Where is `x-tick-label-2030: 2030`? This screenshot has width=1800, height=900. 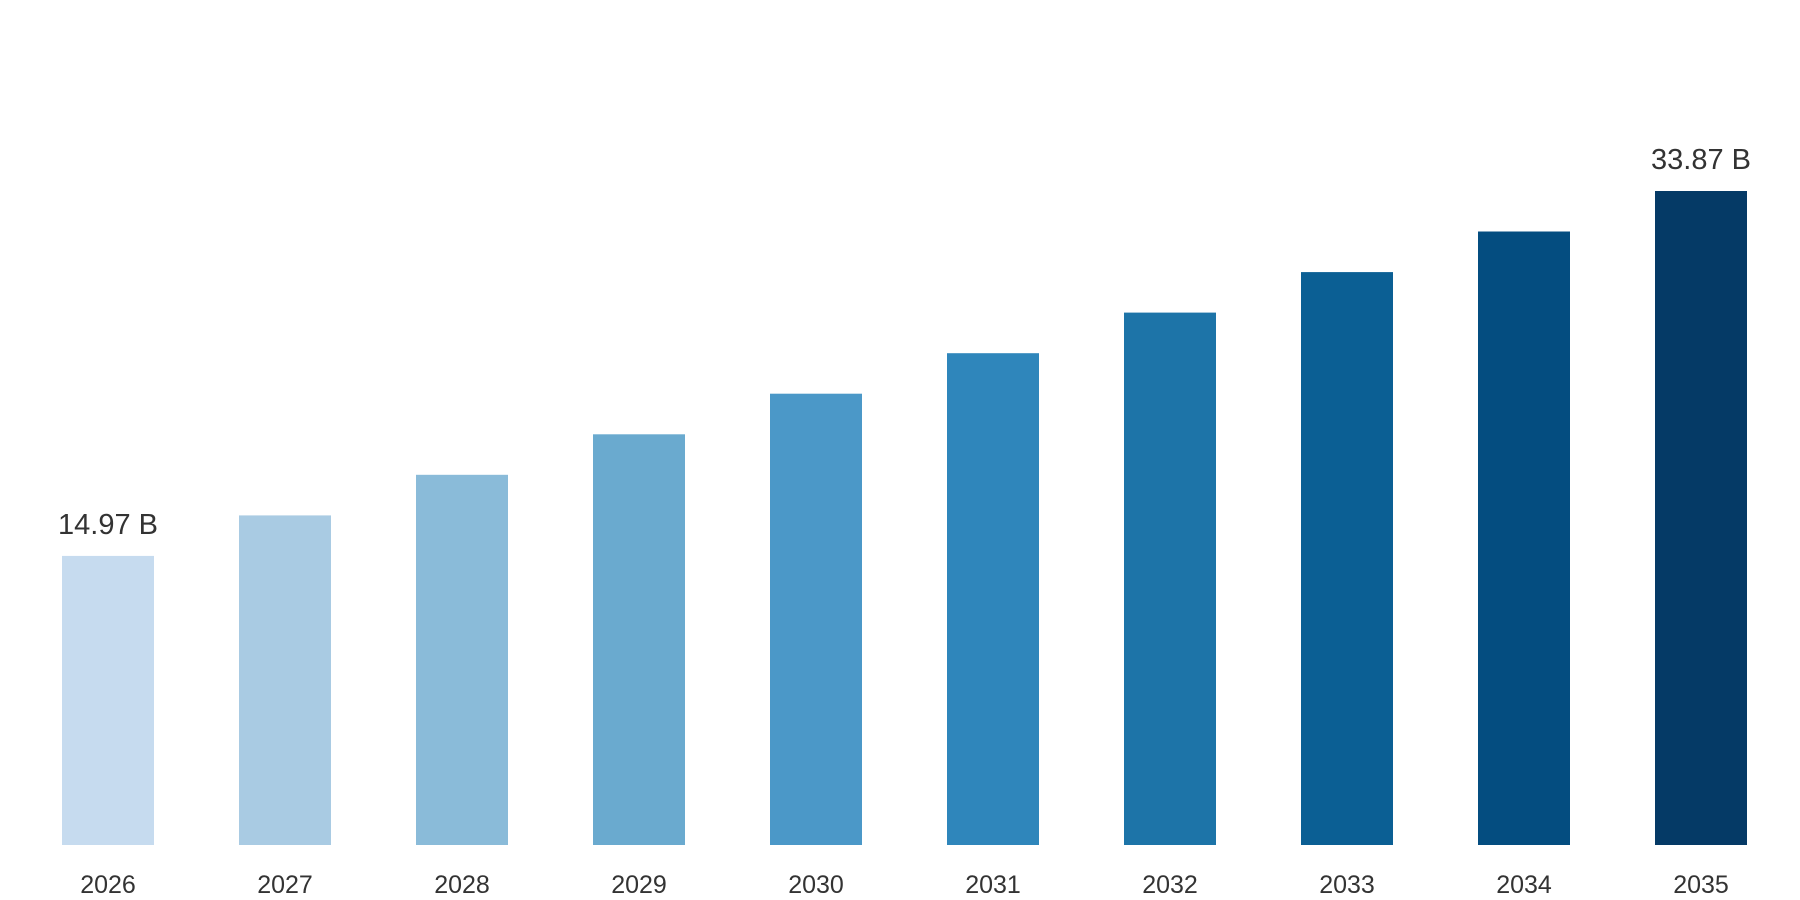
x-tick-label-2030: 2030 is located at coordinates (816, 885).